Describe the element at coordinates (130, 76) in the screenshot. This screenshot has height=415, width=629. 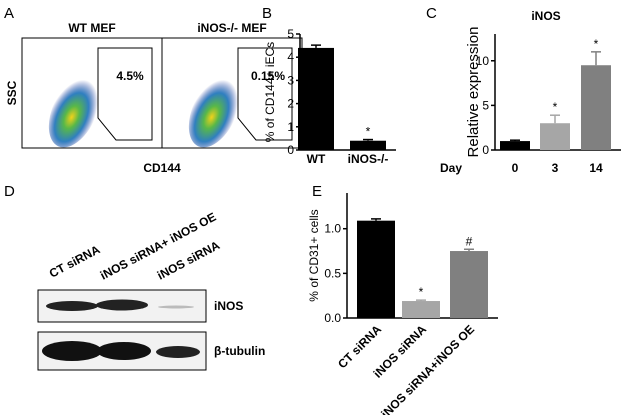
I see `gate-label: 4.5%` at that location.